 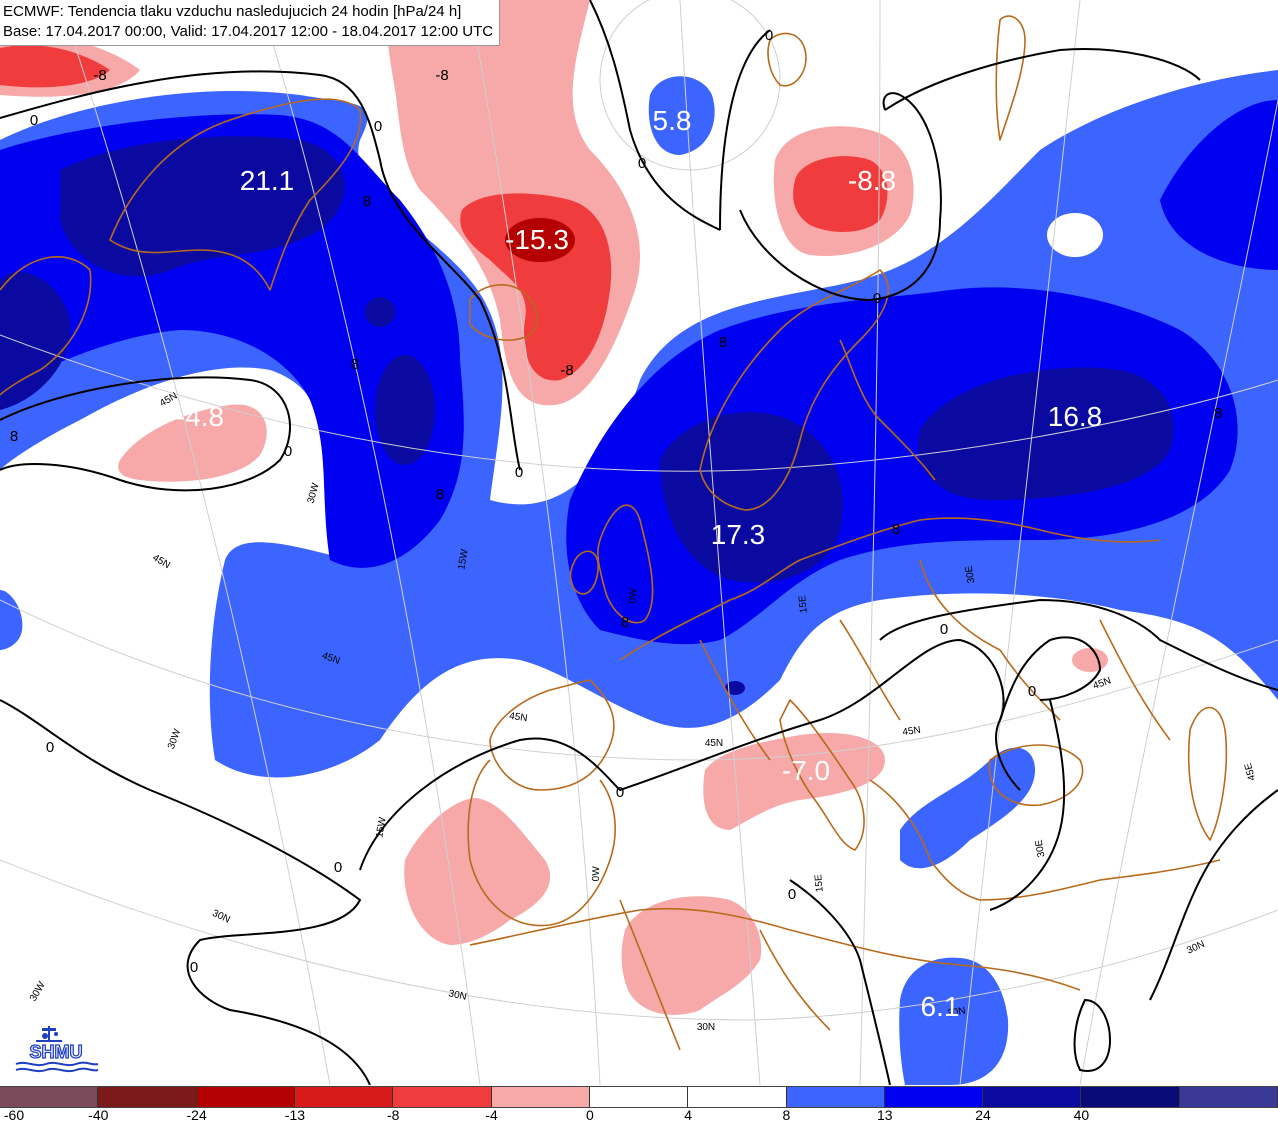 What do you see at coordinates (1046, 433) in the screenshot?
I see `russia-high-innermost` at bounding box center [1046, 433].